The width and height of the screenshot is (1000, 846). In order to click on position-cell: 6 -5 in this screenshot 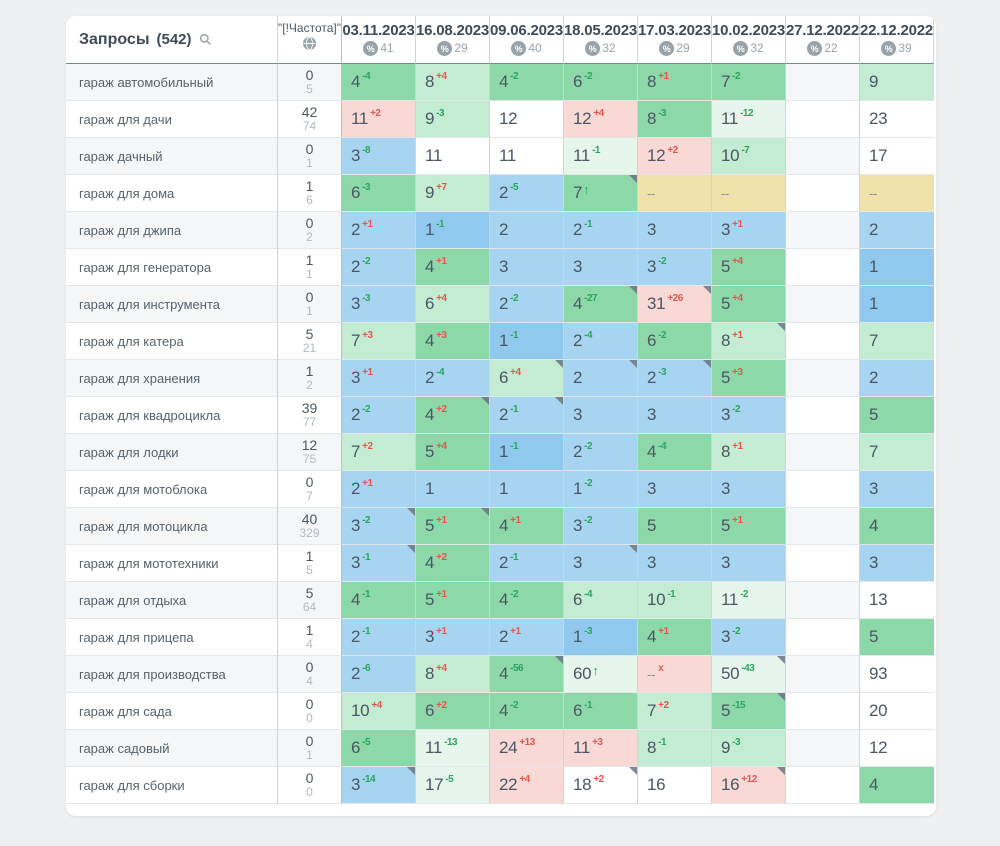, I will do `click(379, 748)`.